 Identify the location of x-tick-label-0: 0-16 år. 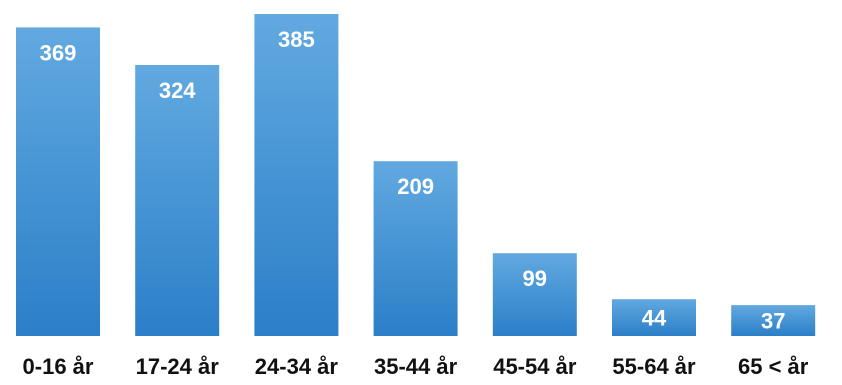
(58, 366).